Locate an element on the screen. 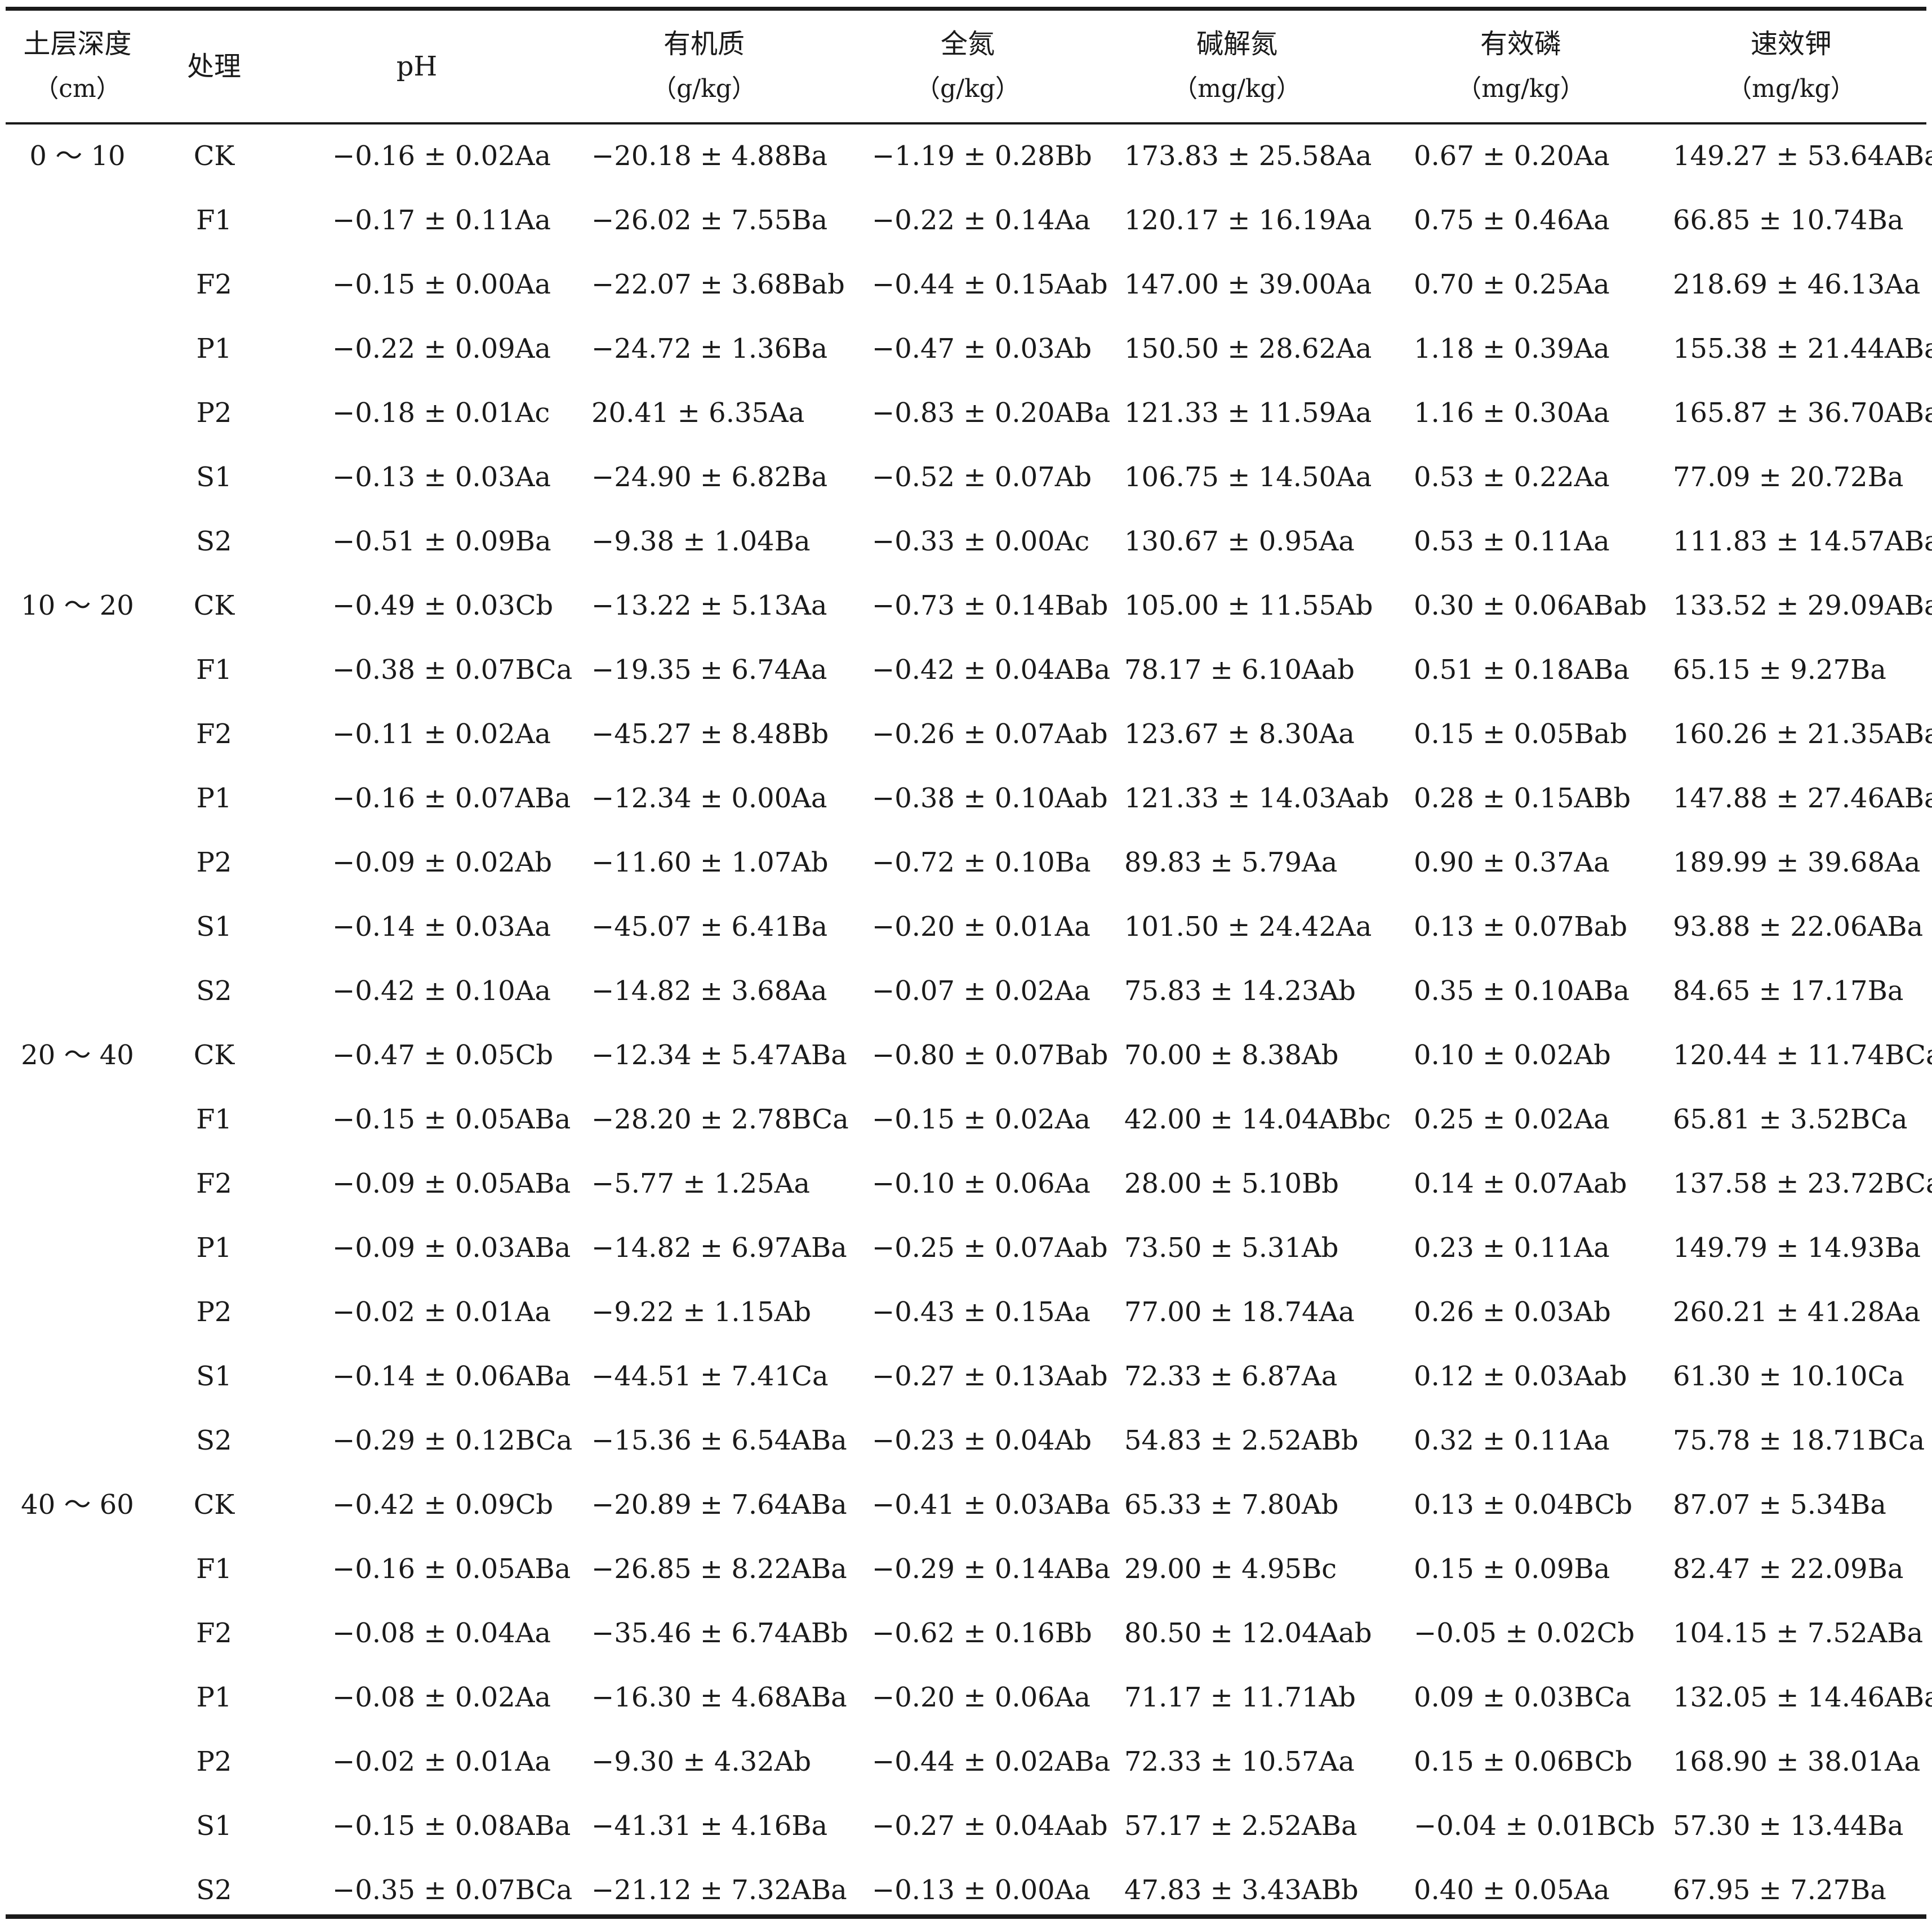  cell-organic-matter: −14.82 ± 3.68Aa is located at coordinates (709, 991).